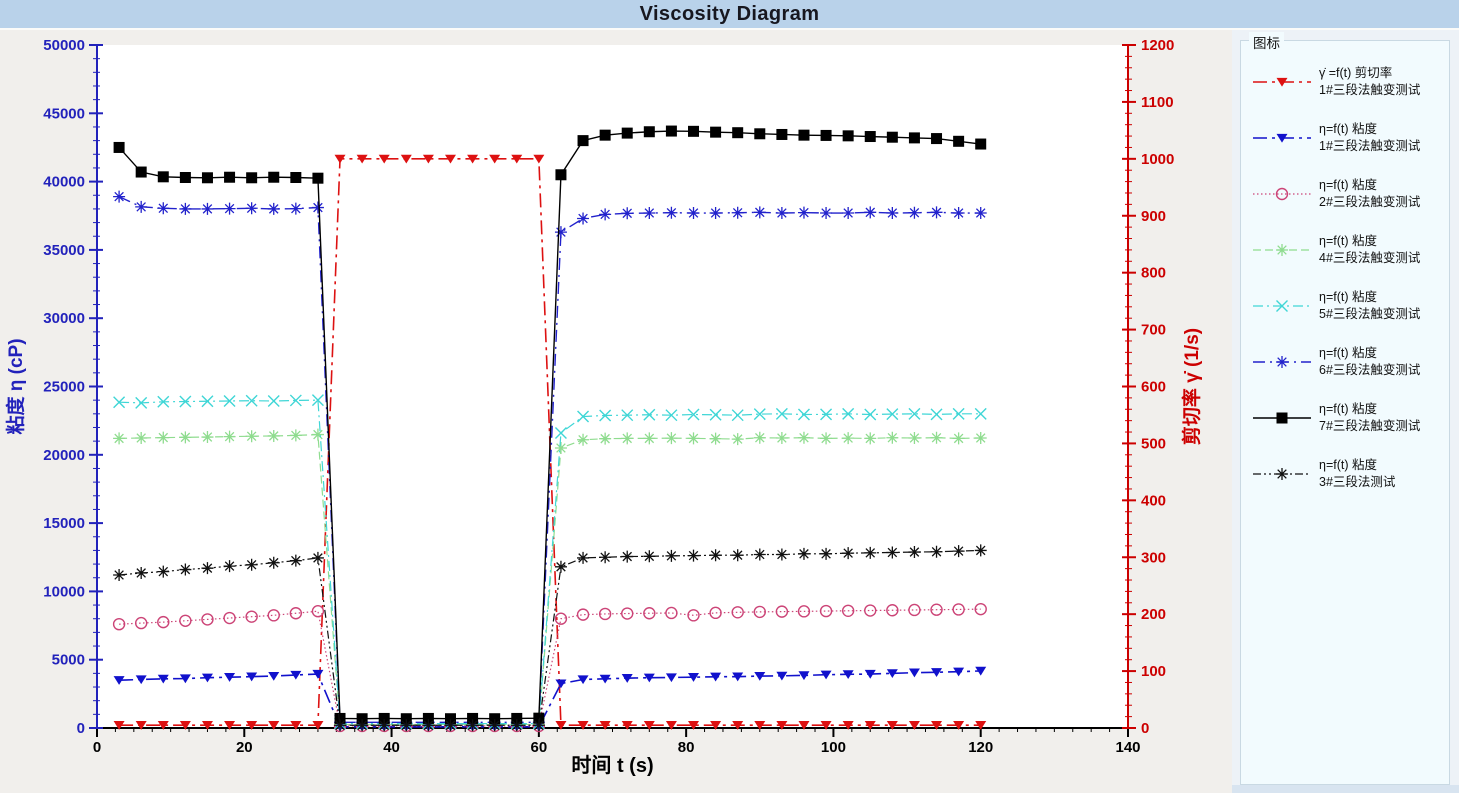  Describe the element at coordinates (64, 45) in the screenshot. I see `svg-text: 50000` at that location.